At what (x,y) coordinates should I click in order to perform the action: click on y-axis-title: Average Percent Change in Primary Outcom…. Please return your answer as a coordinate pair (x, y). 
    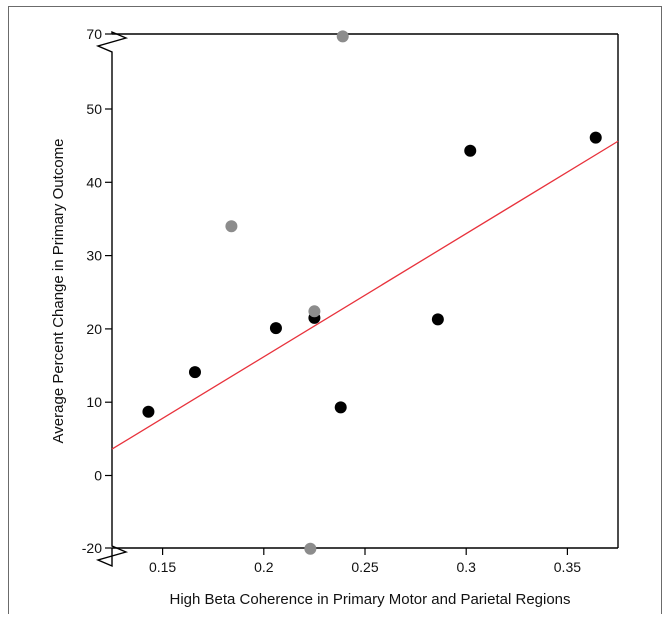
    Looking at the image, I should click on (58, 291).